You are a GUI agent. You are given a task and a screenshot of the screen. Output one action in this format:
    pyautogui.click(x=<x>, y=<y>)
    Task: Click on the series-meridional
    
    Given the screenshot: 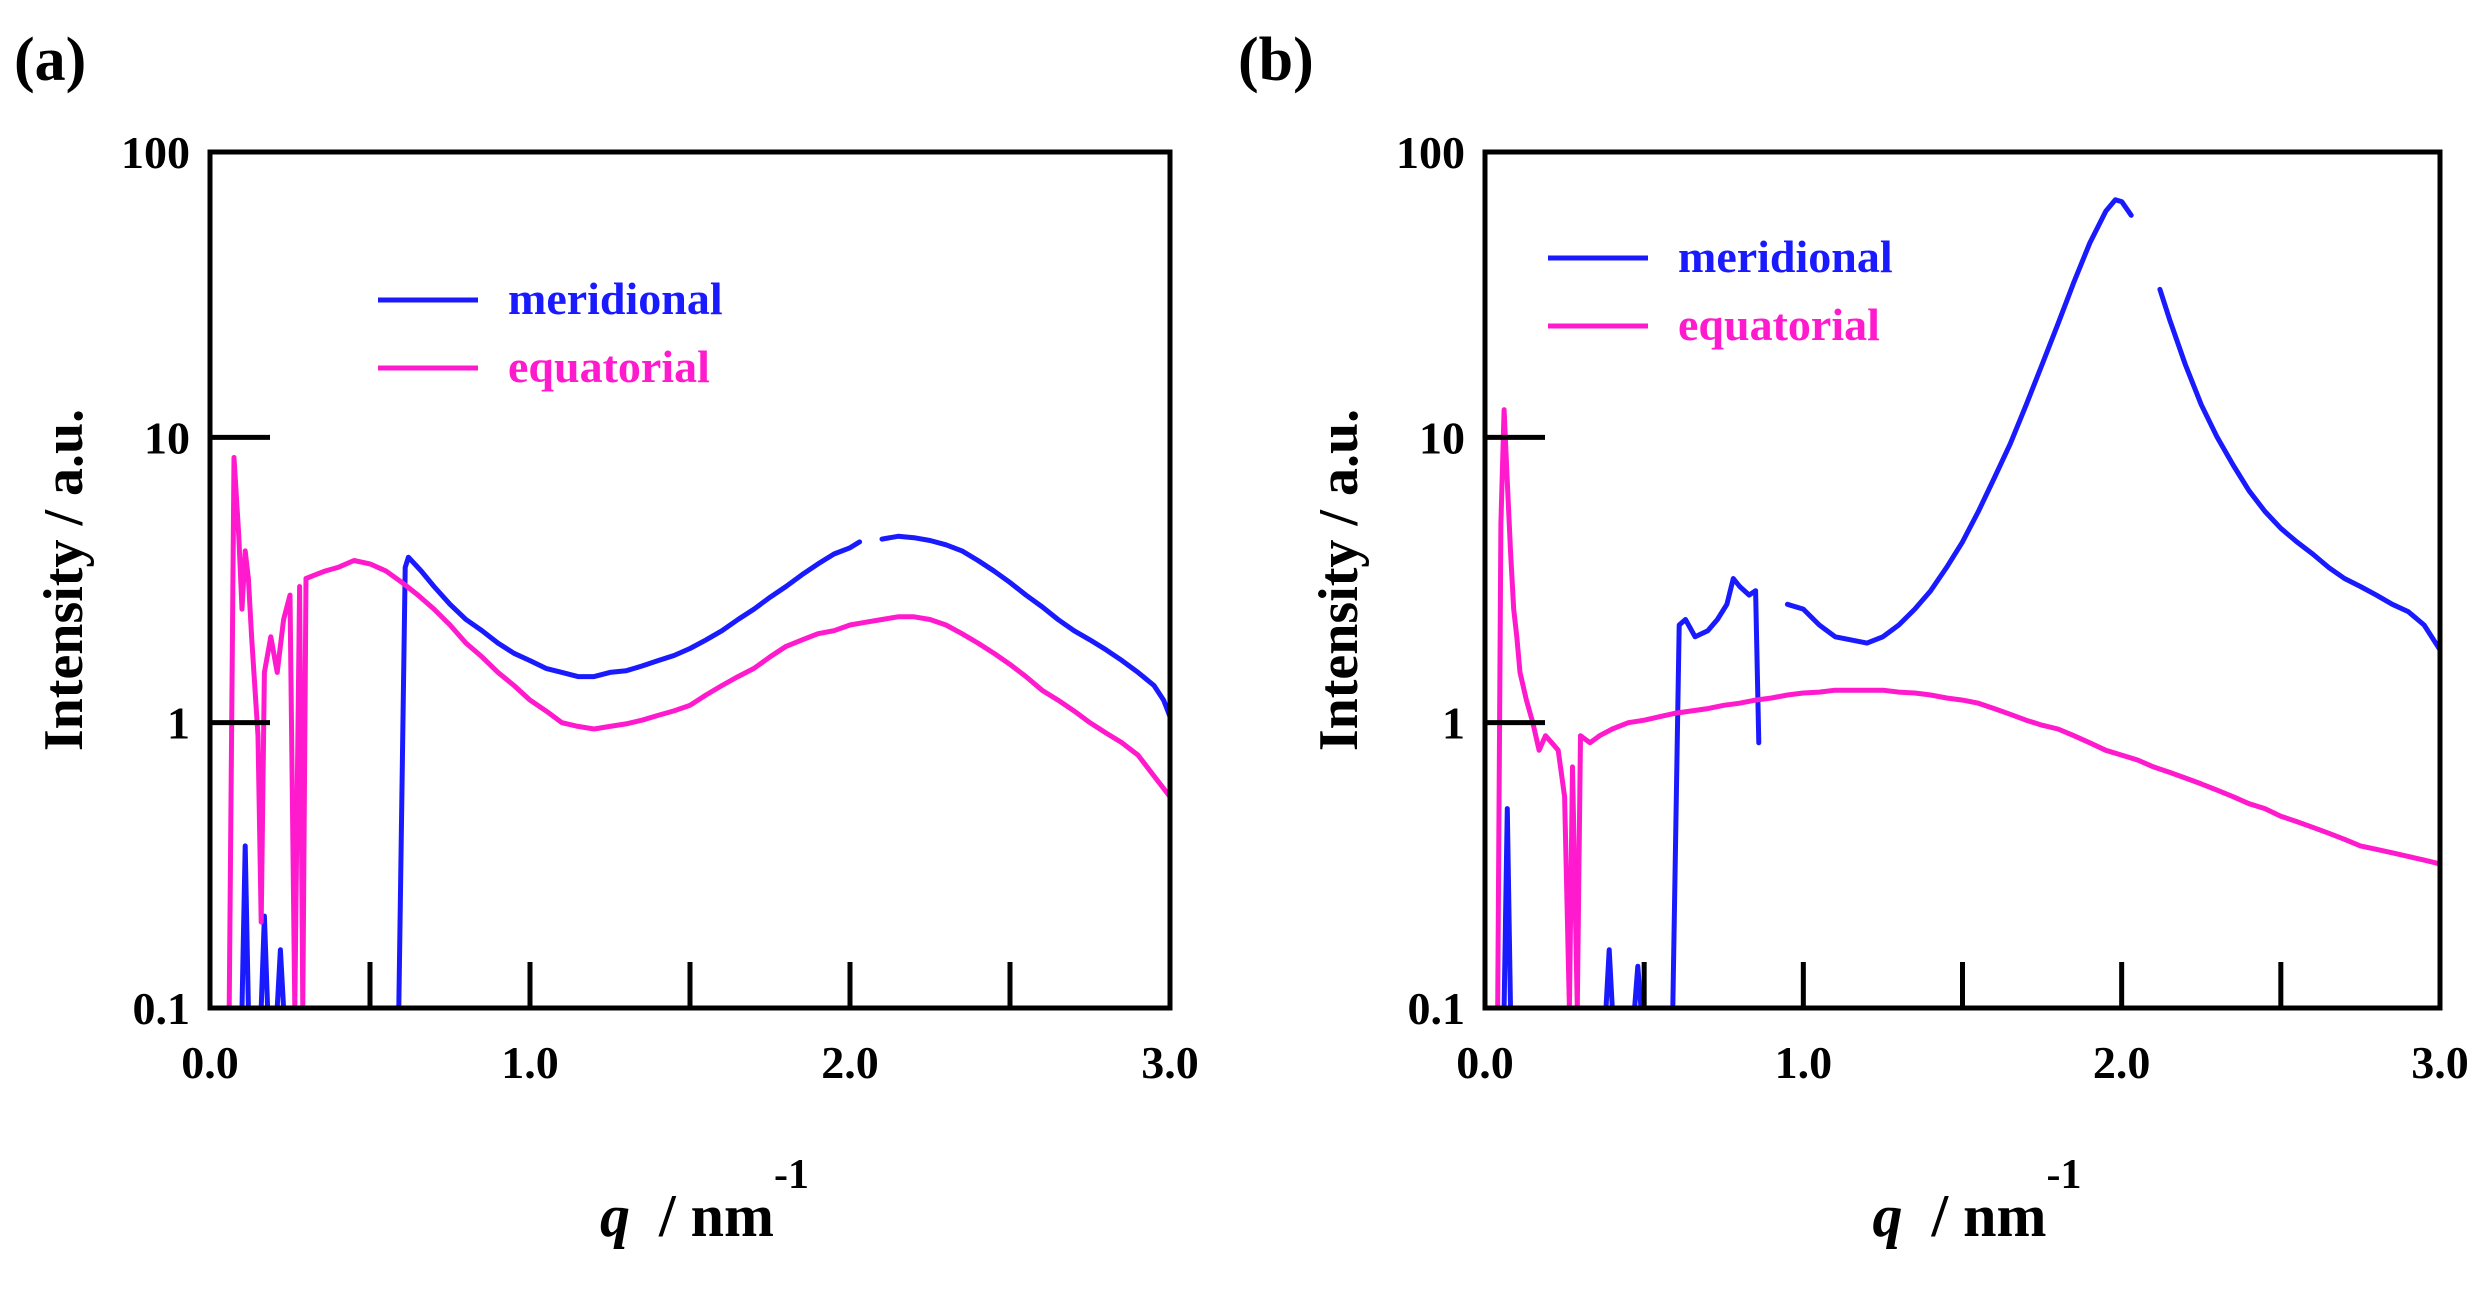 What is the action you would take?
    pyautogui.click(x=704, y=770)
    